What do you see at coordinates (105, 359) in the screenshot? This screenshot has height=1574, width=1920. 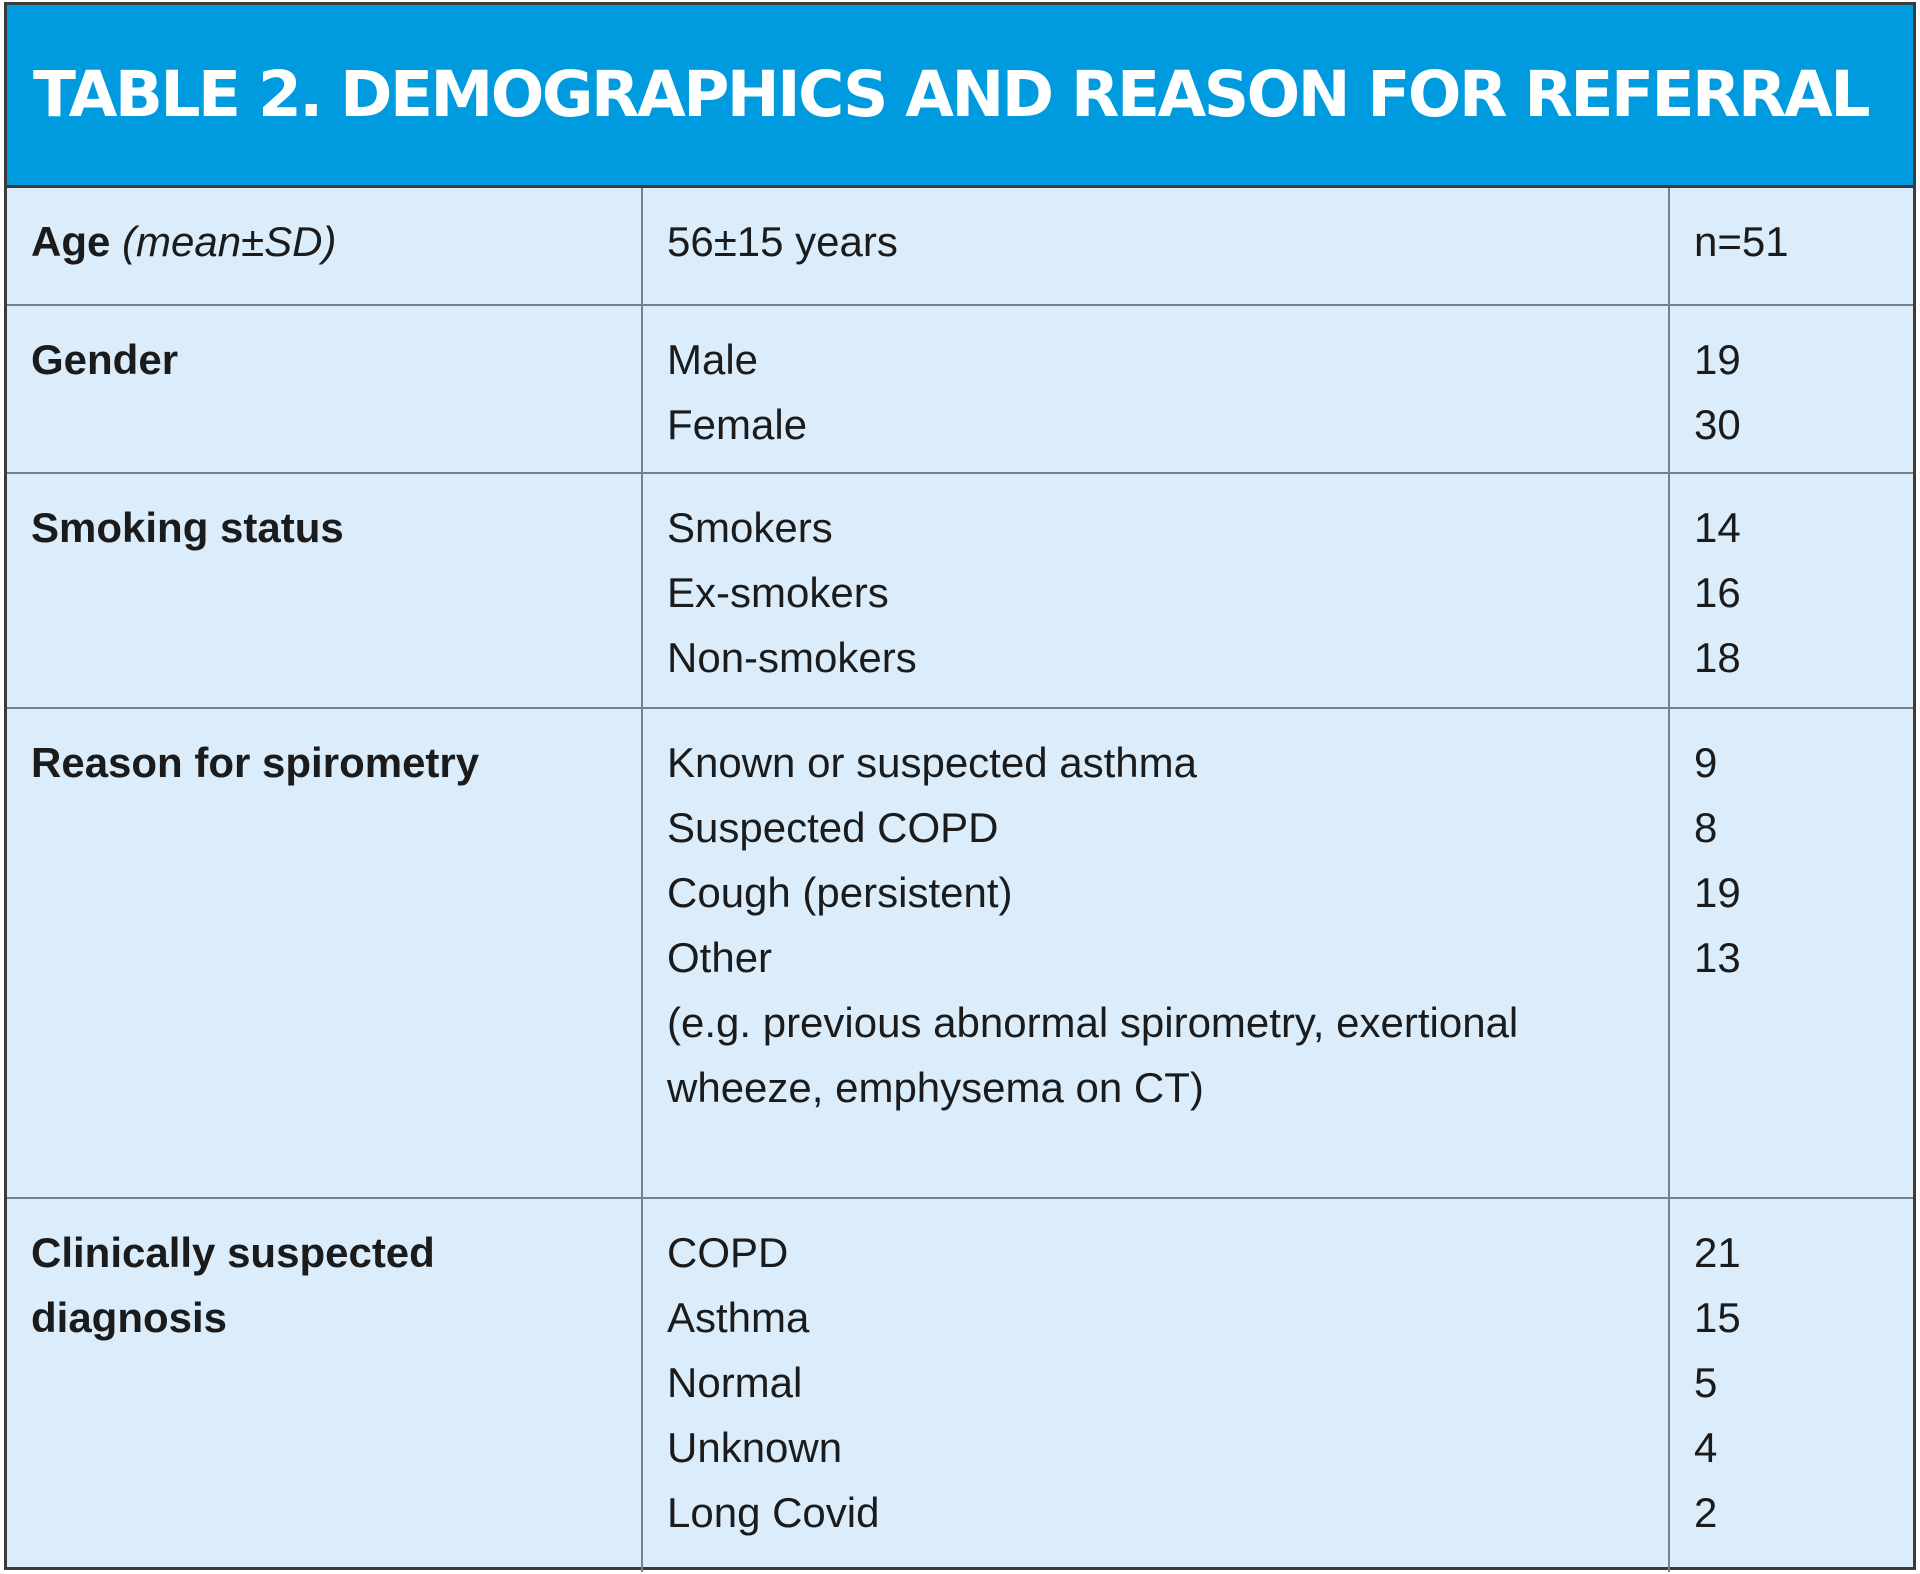 I see `row-label-gender: Gender` at bounding box center [105, 359].